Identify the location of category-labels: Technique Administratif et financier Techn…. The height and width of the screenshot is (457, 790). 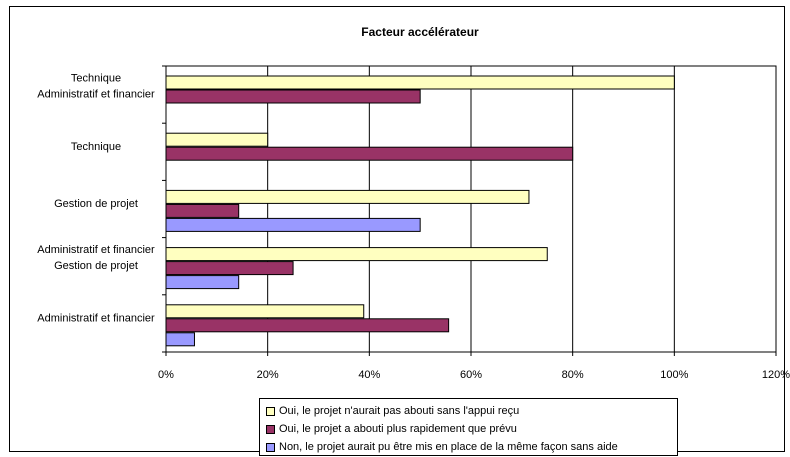
(96, 199).